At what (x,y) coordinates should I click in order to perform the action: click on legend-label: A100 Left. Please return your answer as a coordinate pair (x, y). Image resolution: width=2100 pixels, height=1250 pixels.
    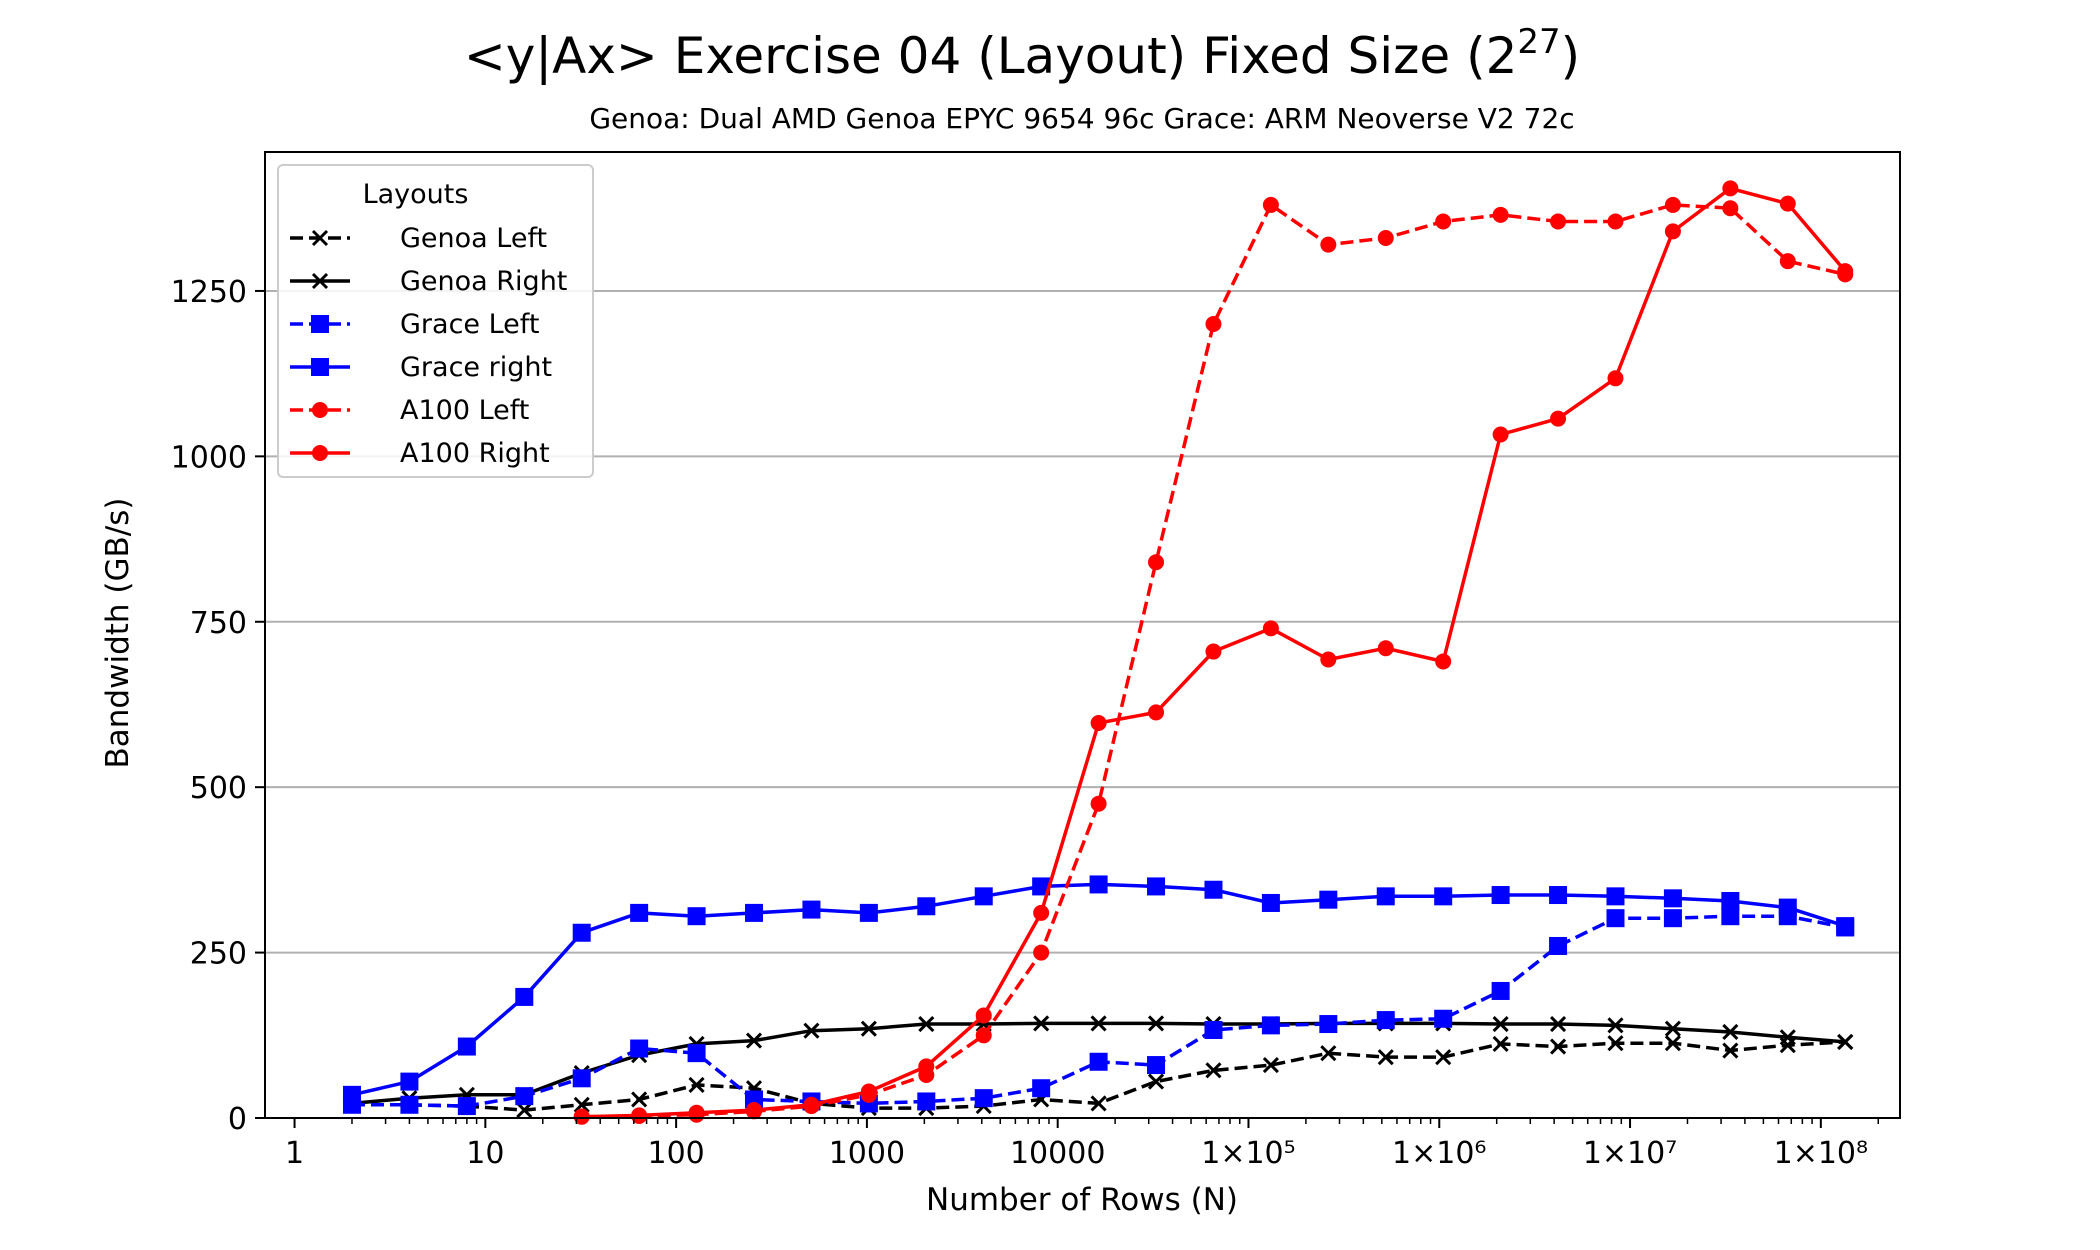
    Looking at the image, I should click on (464, 410).